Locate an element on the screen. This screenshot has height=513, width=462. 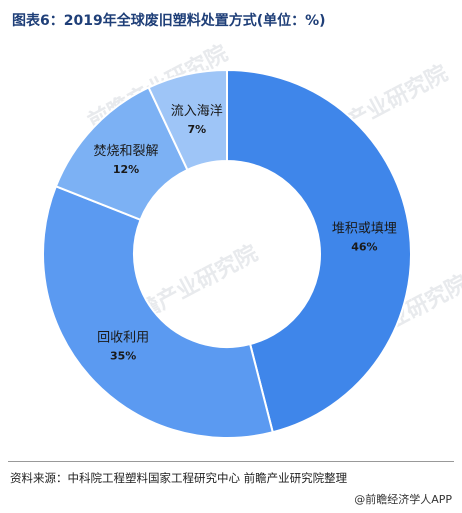
donut-slice is located at coordinates (187, 120).